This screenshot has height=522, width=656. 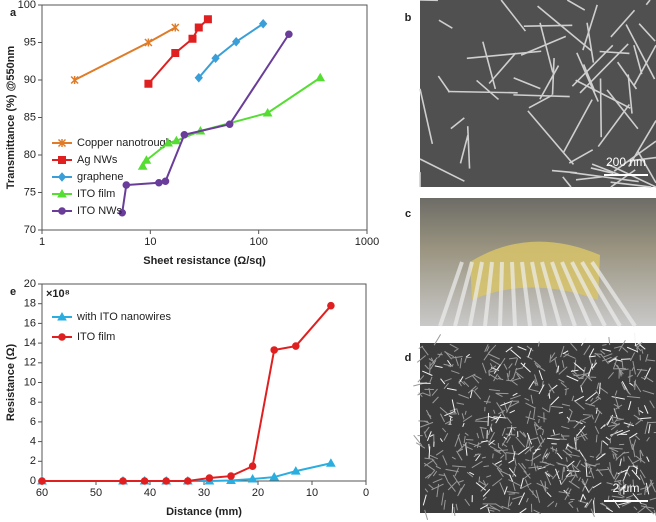 What do you see at coordinates (124, 143) in the screenshot?
I see `legend-label: Copper nanotrough` at bounding box center [124, 143].